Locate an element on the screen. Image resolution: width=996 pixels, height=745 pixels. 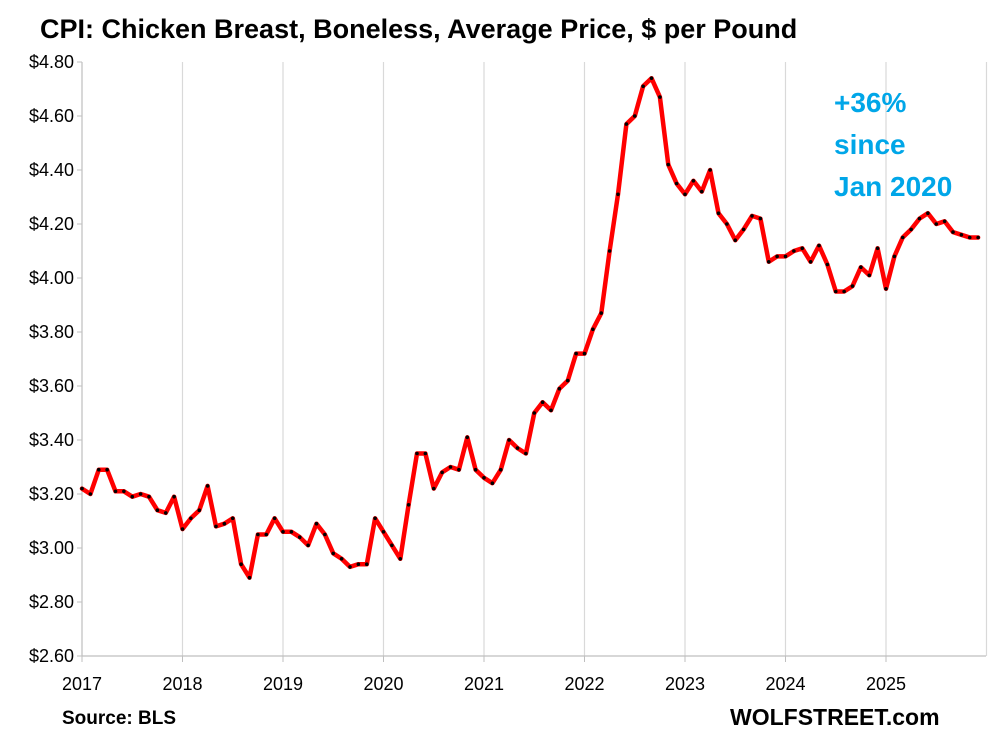
source-note: Source: BLS is located at coordinates (119, 718).